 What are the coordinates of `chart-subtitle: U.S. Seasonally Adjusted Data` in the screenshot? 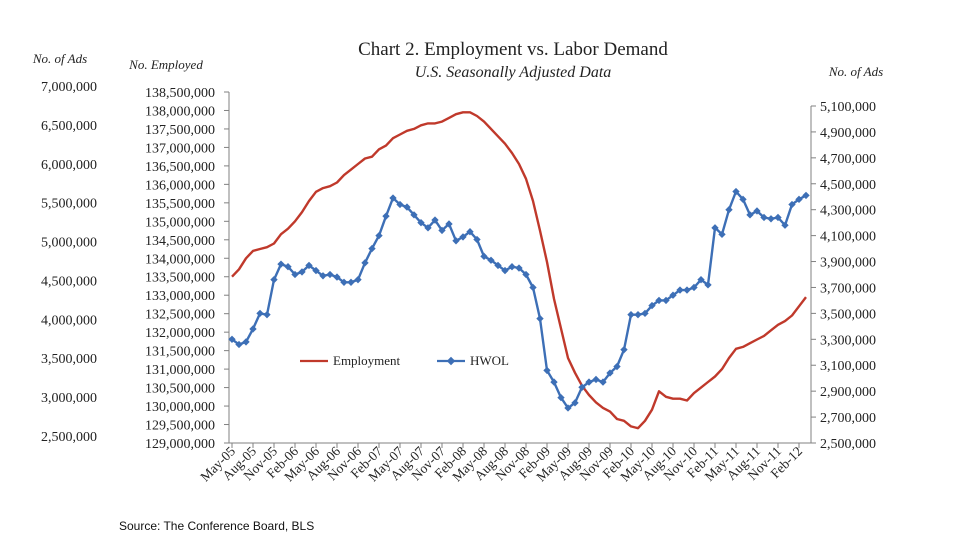 It's located at (513, 72).